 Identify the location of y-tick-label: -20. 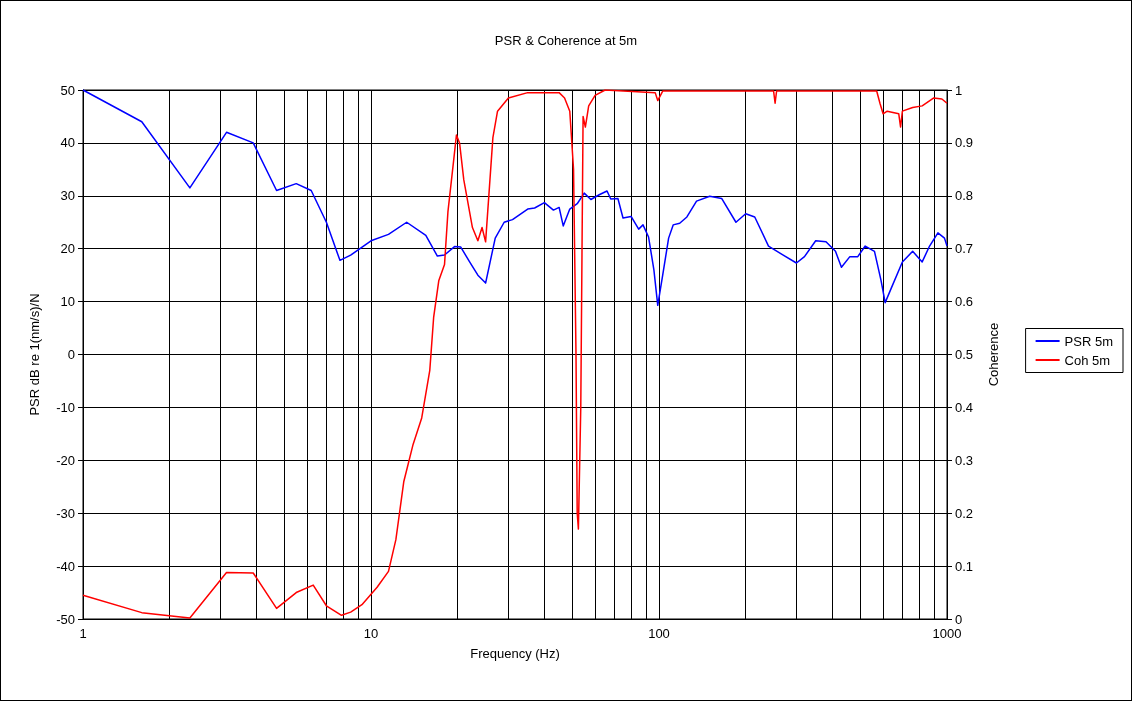
(65, 460).